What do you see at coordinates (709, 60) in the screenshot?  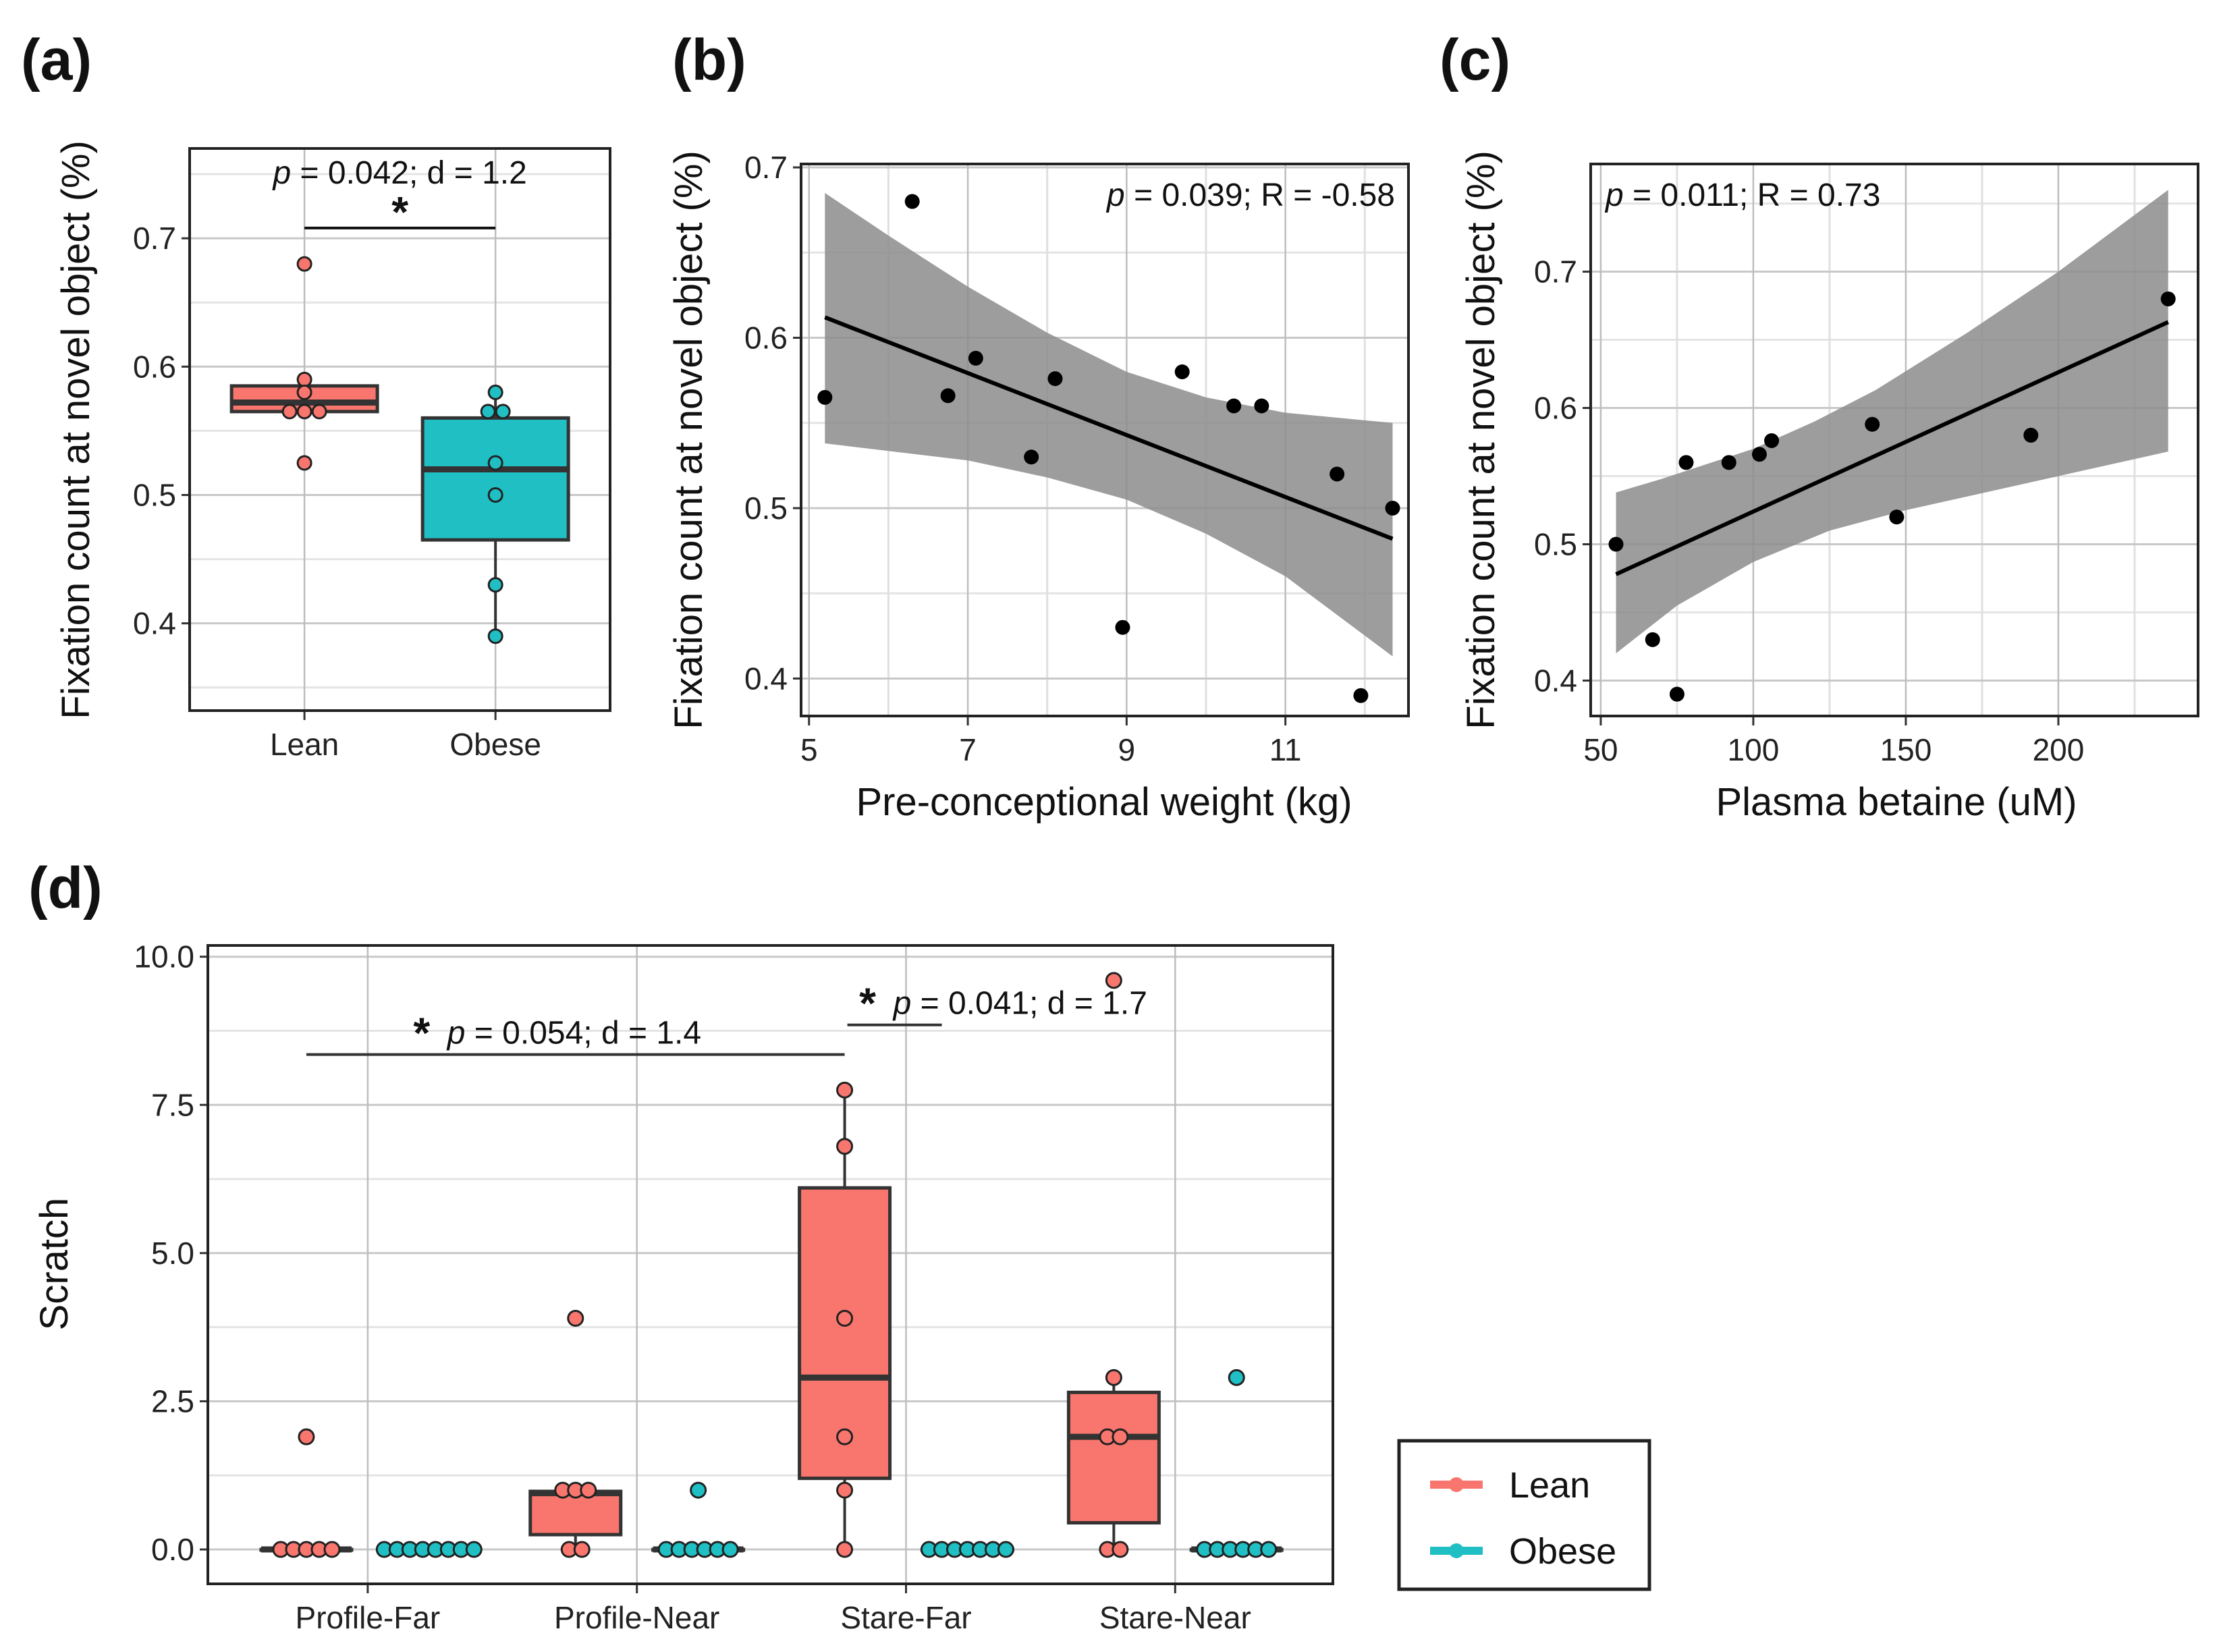 I see `panel-label: (b)` at bounding box center [709, 60].